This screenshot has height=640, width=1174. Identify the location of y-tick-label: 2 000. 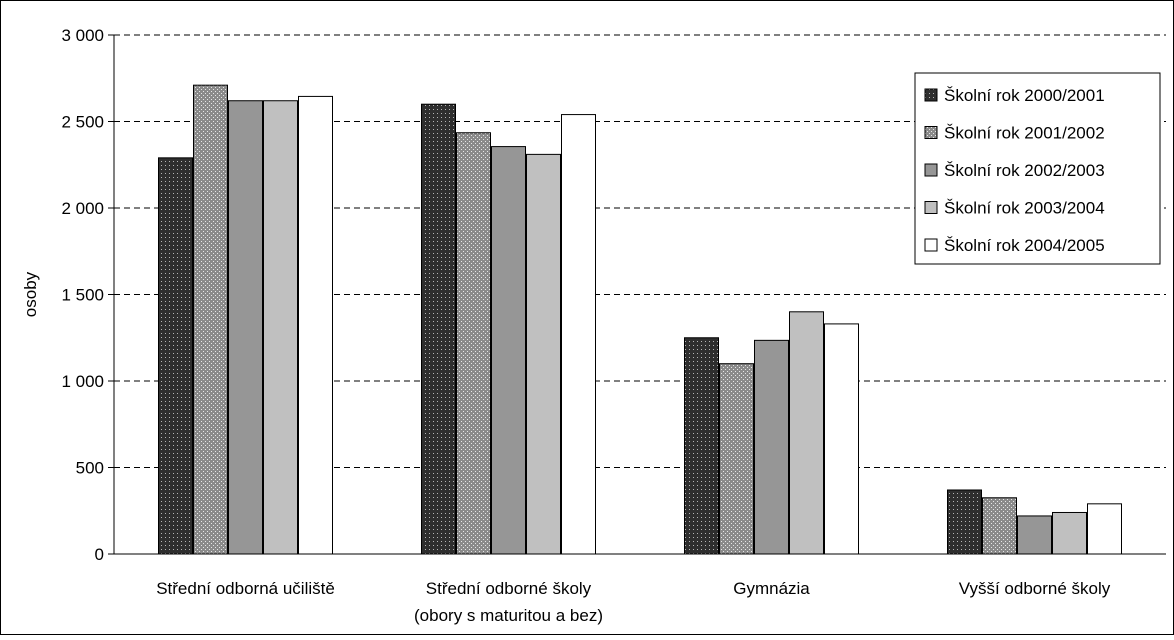
(82, 208).